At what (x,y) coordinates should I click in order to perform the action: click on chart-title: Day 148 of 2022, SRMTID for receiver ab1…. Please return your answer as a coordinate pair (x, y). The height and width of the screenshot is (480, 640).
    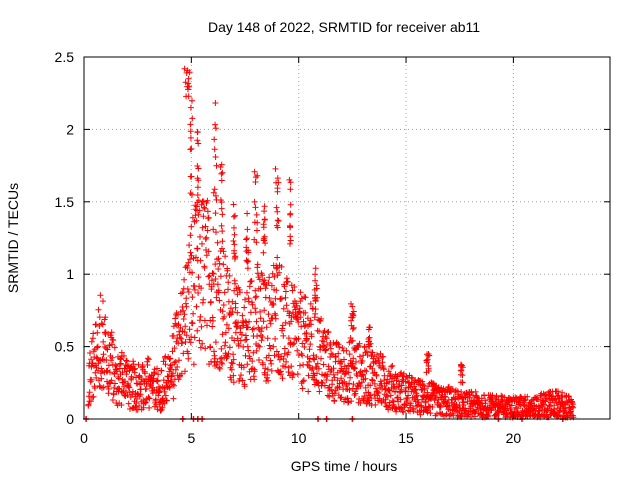
    Looking at the image, I should click on (344, 27).